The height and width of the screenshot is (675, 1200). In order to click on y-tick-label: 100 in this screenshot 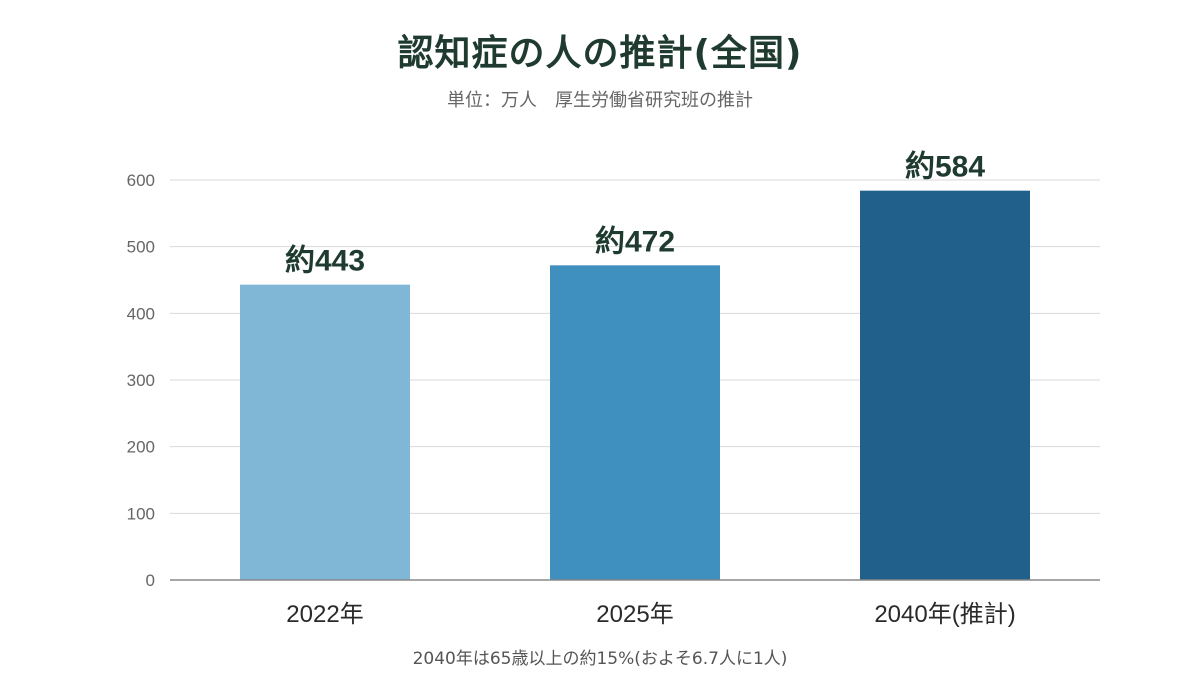, I will do `click(141, 513)`.